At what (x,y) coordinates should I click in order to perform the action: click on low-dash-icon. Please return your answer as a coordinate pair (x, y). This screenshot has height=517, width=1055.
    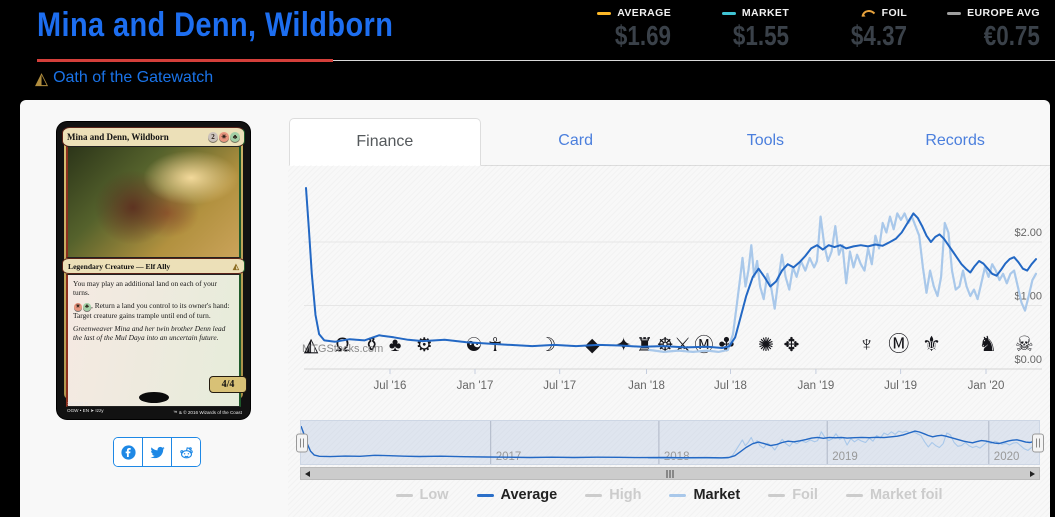
    Looking at the image, I should click on (404, 495).